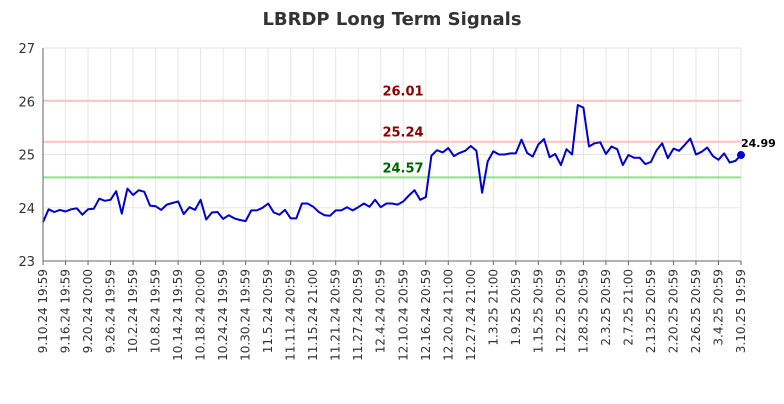 The image size is (784, 404). What do you see at coordinates (402, 133) in the screenshot?
I see `reference-line-label: 25.24` at bounding box center [402, 133].